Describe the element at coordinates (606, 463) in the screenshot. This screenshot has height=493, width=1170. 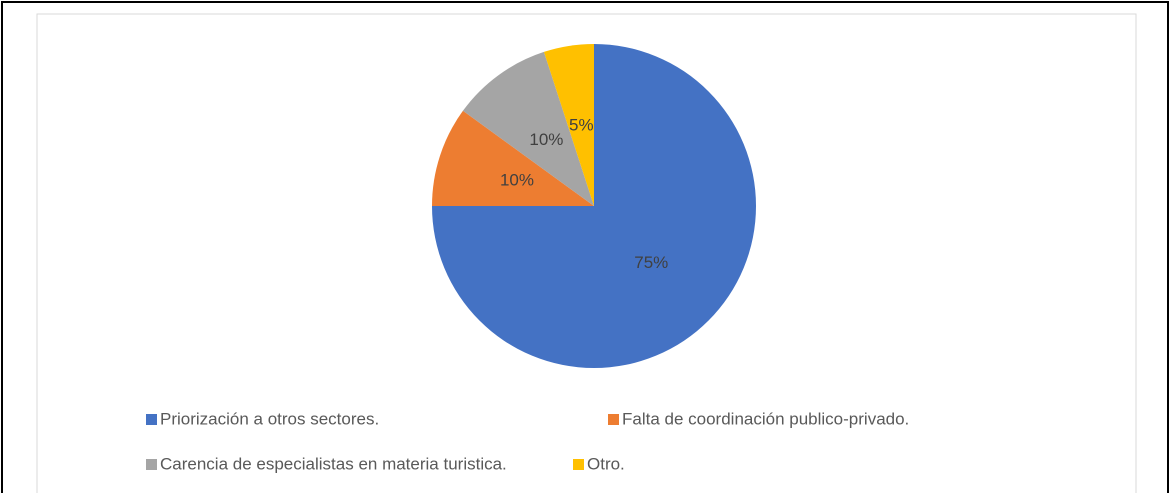
I see `legend-label: Otro.` at that location.